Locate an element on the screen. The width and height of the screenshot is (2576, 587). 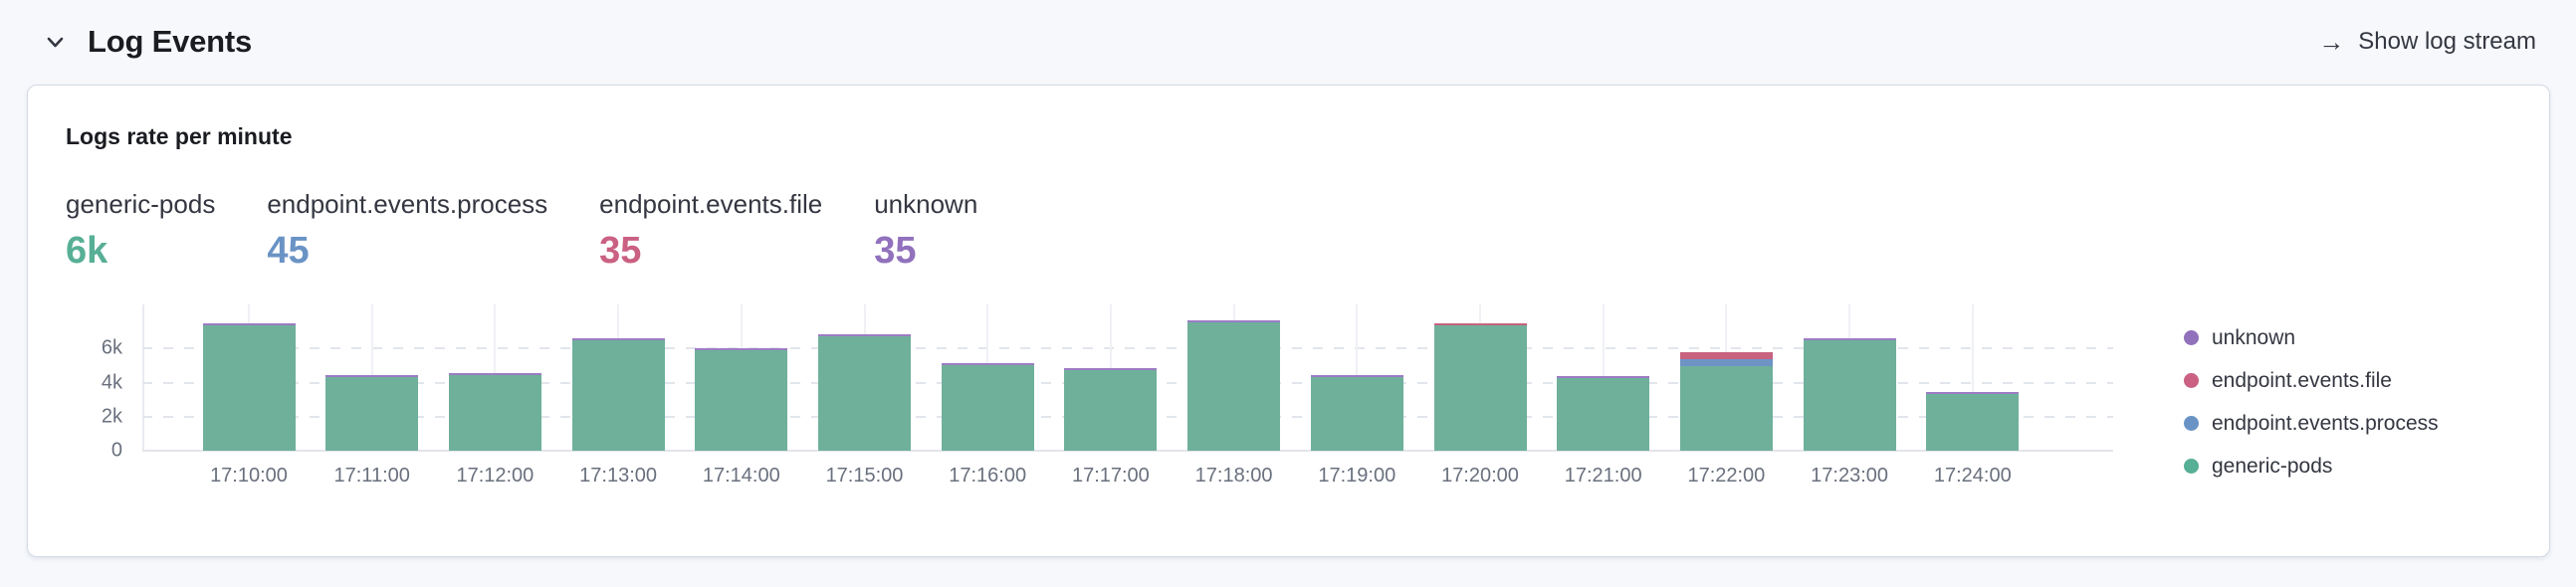
show-log-stream-label: Show log stream is located at coordinates (2447, 41).